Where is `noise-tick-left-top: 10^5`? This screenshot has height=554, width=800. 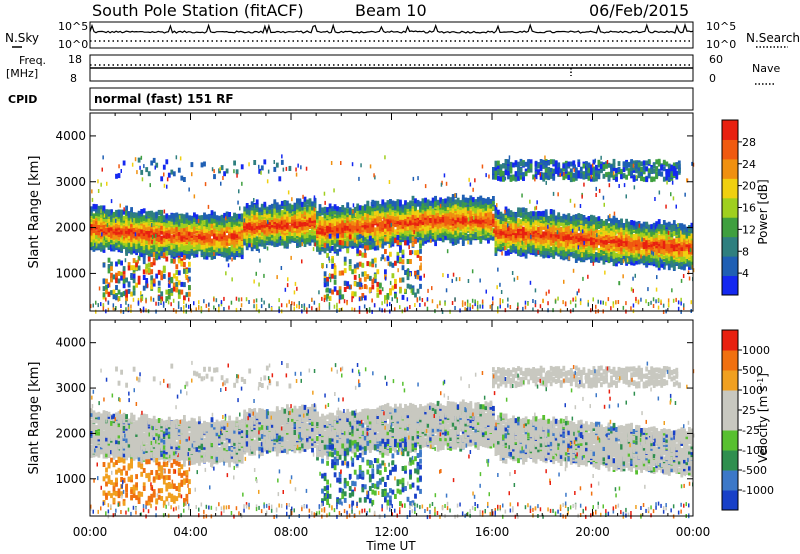
noise-tick-left-top: 10^5 is located at coordinates (73, 26).